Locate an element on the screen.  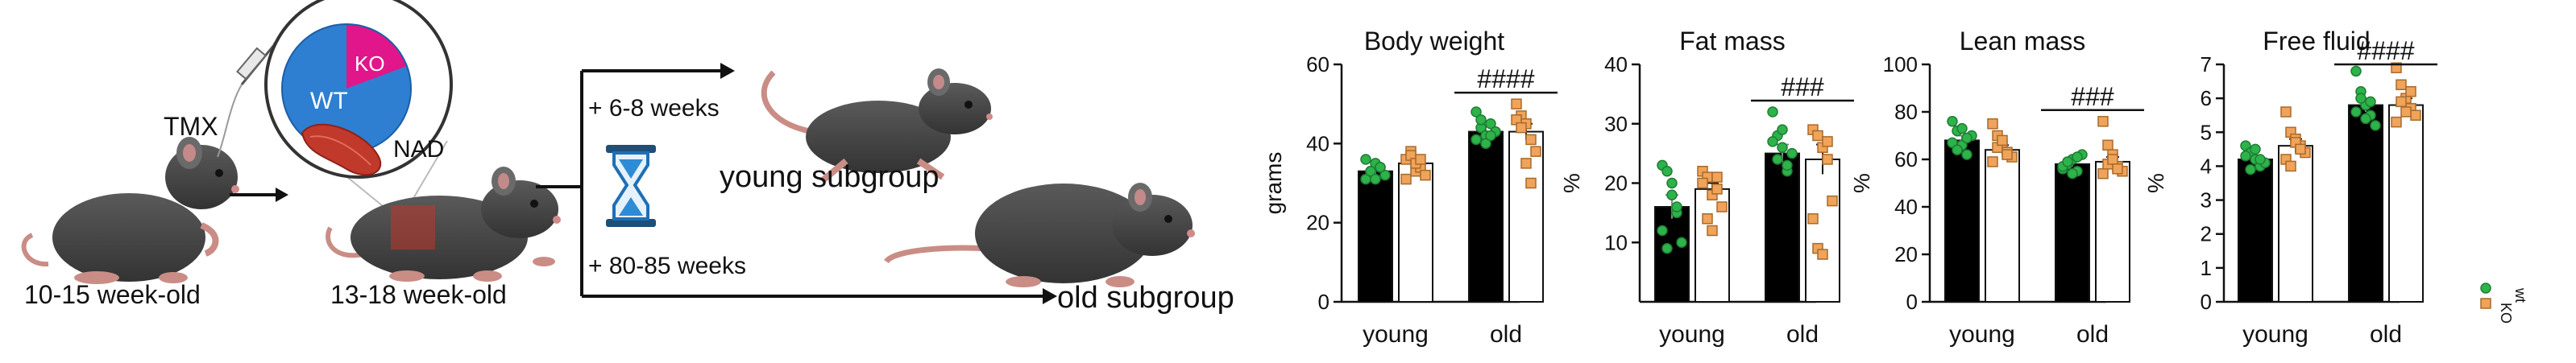
chart-2: 10 20 30 40% Fat mass young old ### is located at coordinates (1707, 188).